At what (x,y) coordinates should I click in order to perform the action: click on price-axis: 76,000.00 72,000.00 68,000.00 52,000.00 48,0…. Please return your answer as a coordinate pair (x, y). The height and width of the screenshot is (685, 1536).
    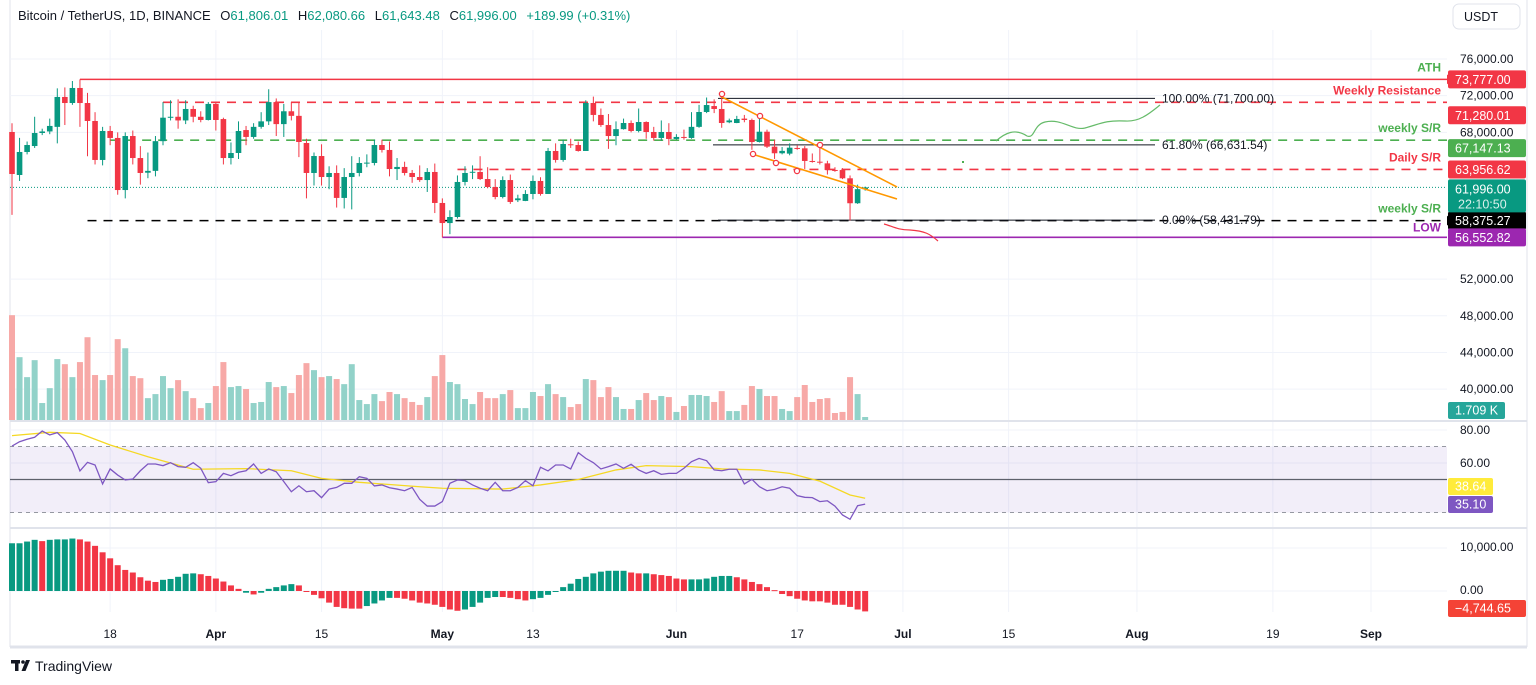
    Looking at the image, I should click on (1487, 324).